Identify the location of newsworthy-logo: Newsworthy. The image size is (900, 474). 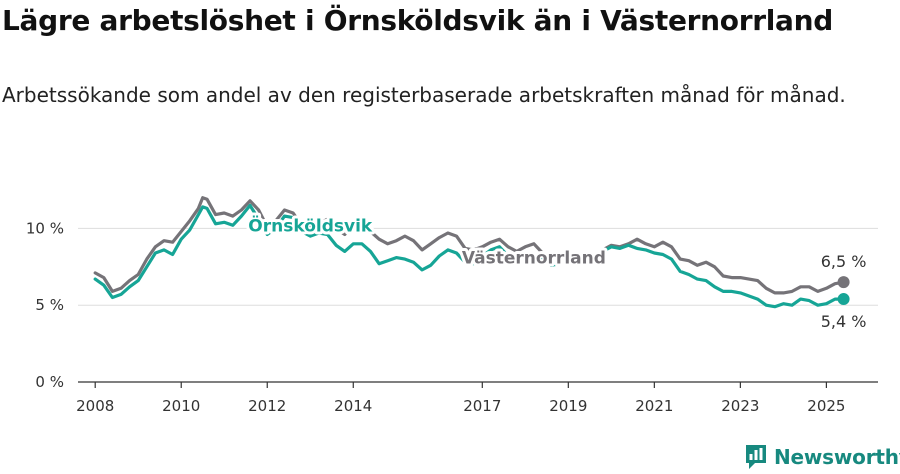
(822, 457).